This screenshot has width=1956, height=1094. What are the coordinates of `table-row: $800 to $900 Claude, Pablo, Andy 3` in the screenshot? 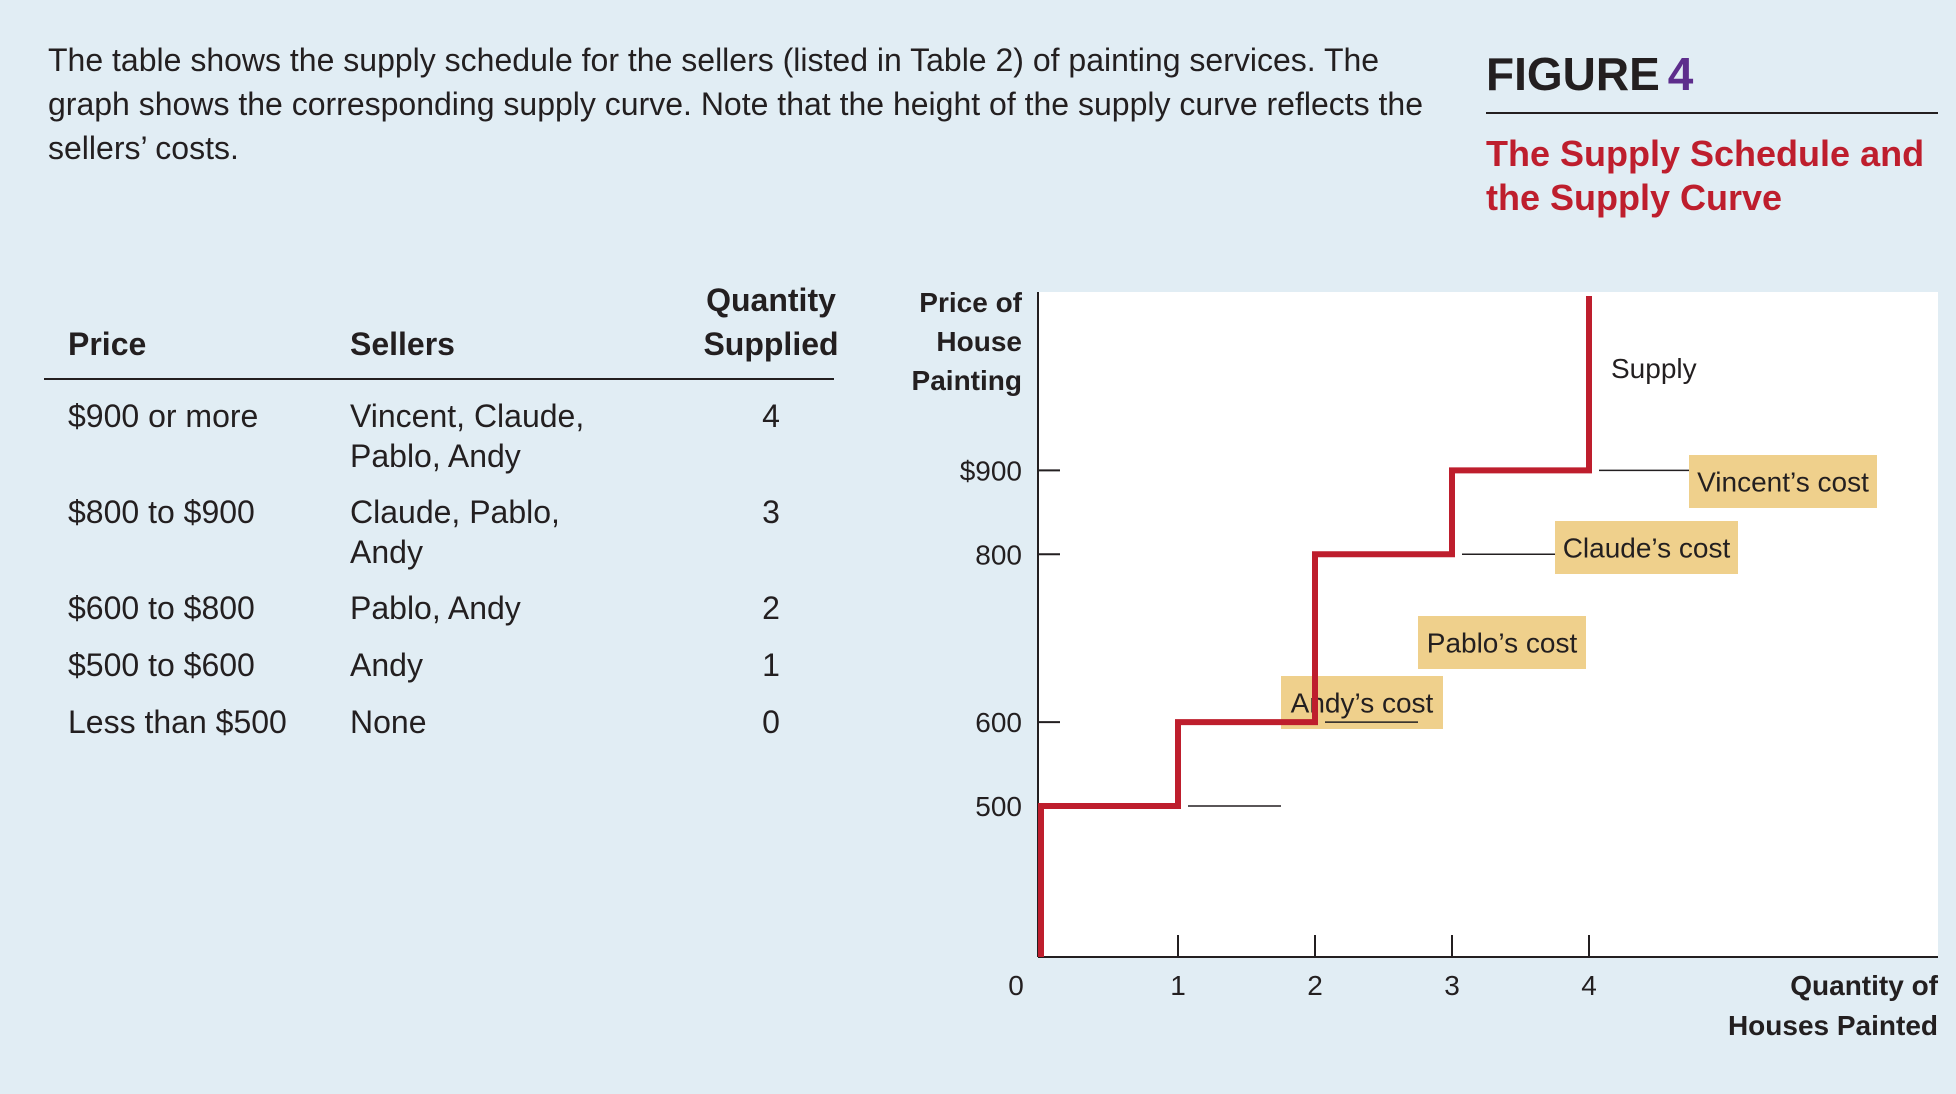 It's located at (439, 540).